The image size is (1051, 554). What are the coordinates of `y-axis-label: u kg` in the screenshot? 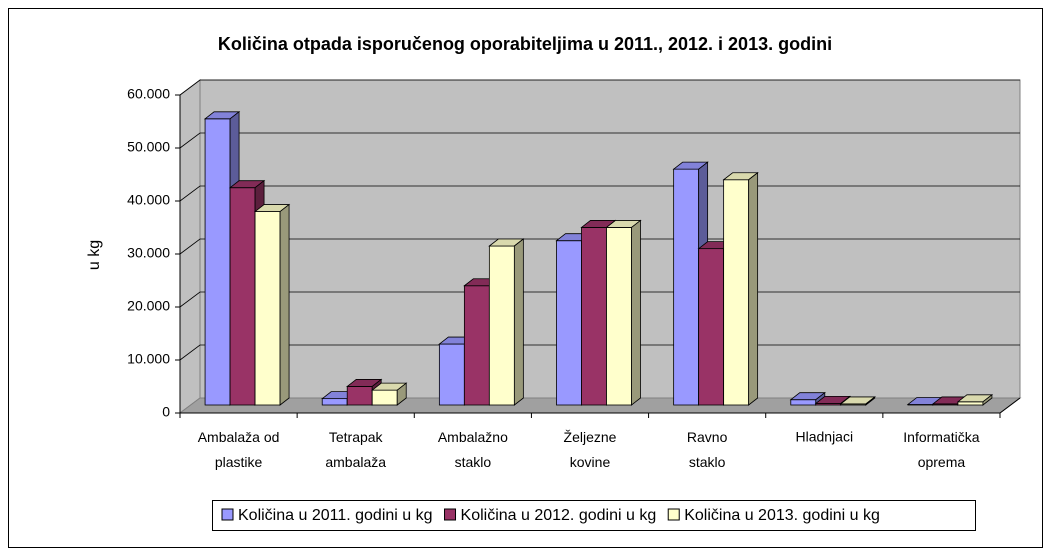 It's located at (94, 255).